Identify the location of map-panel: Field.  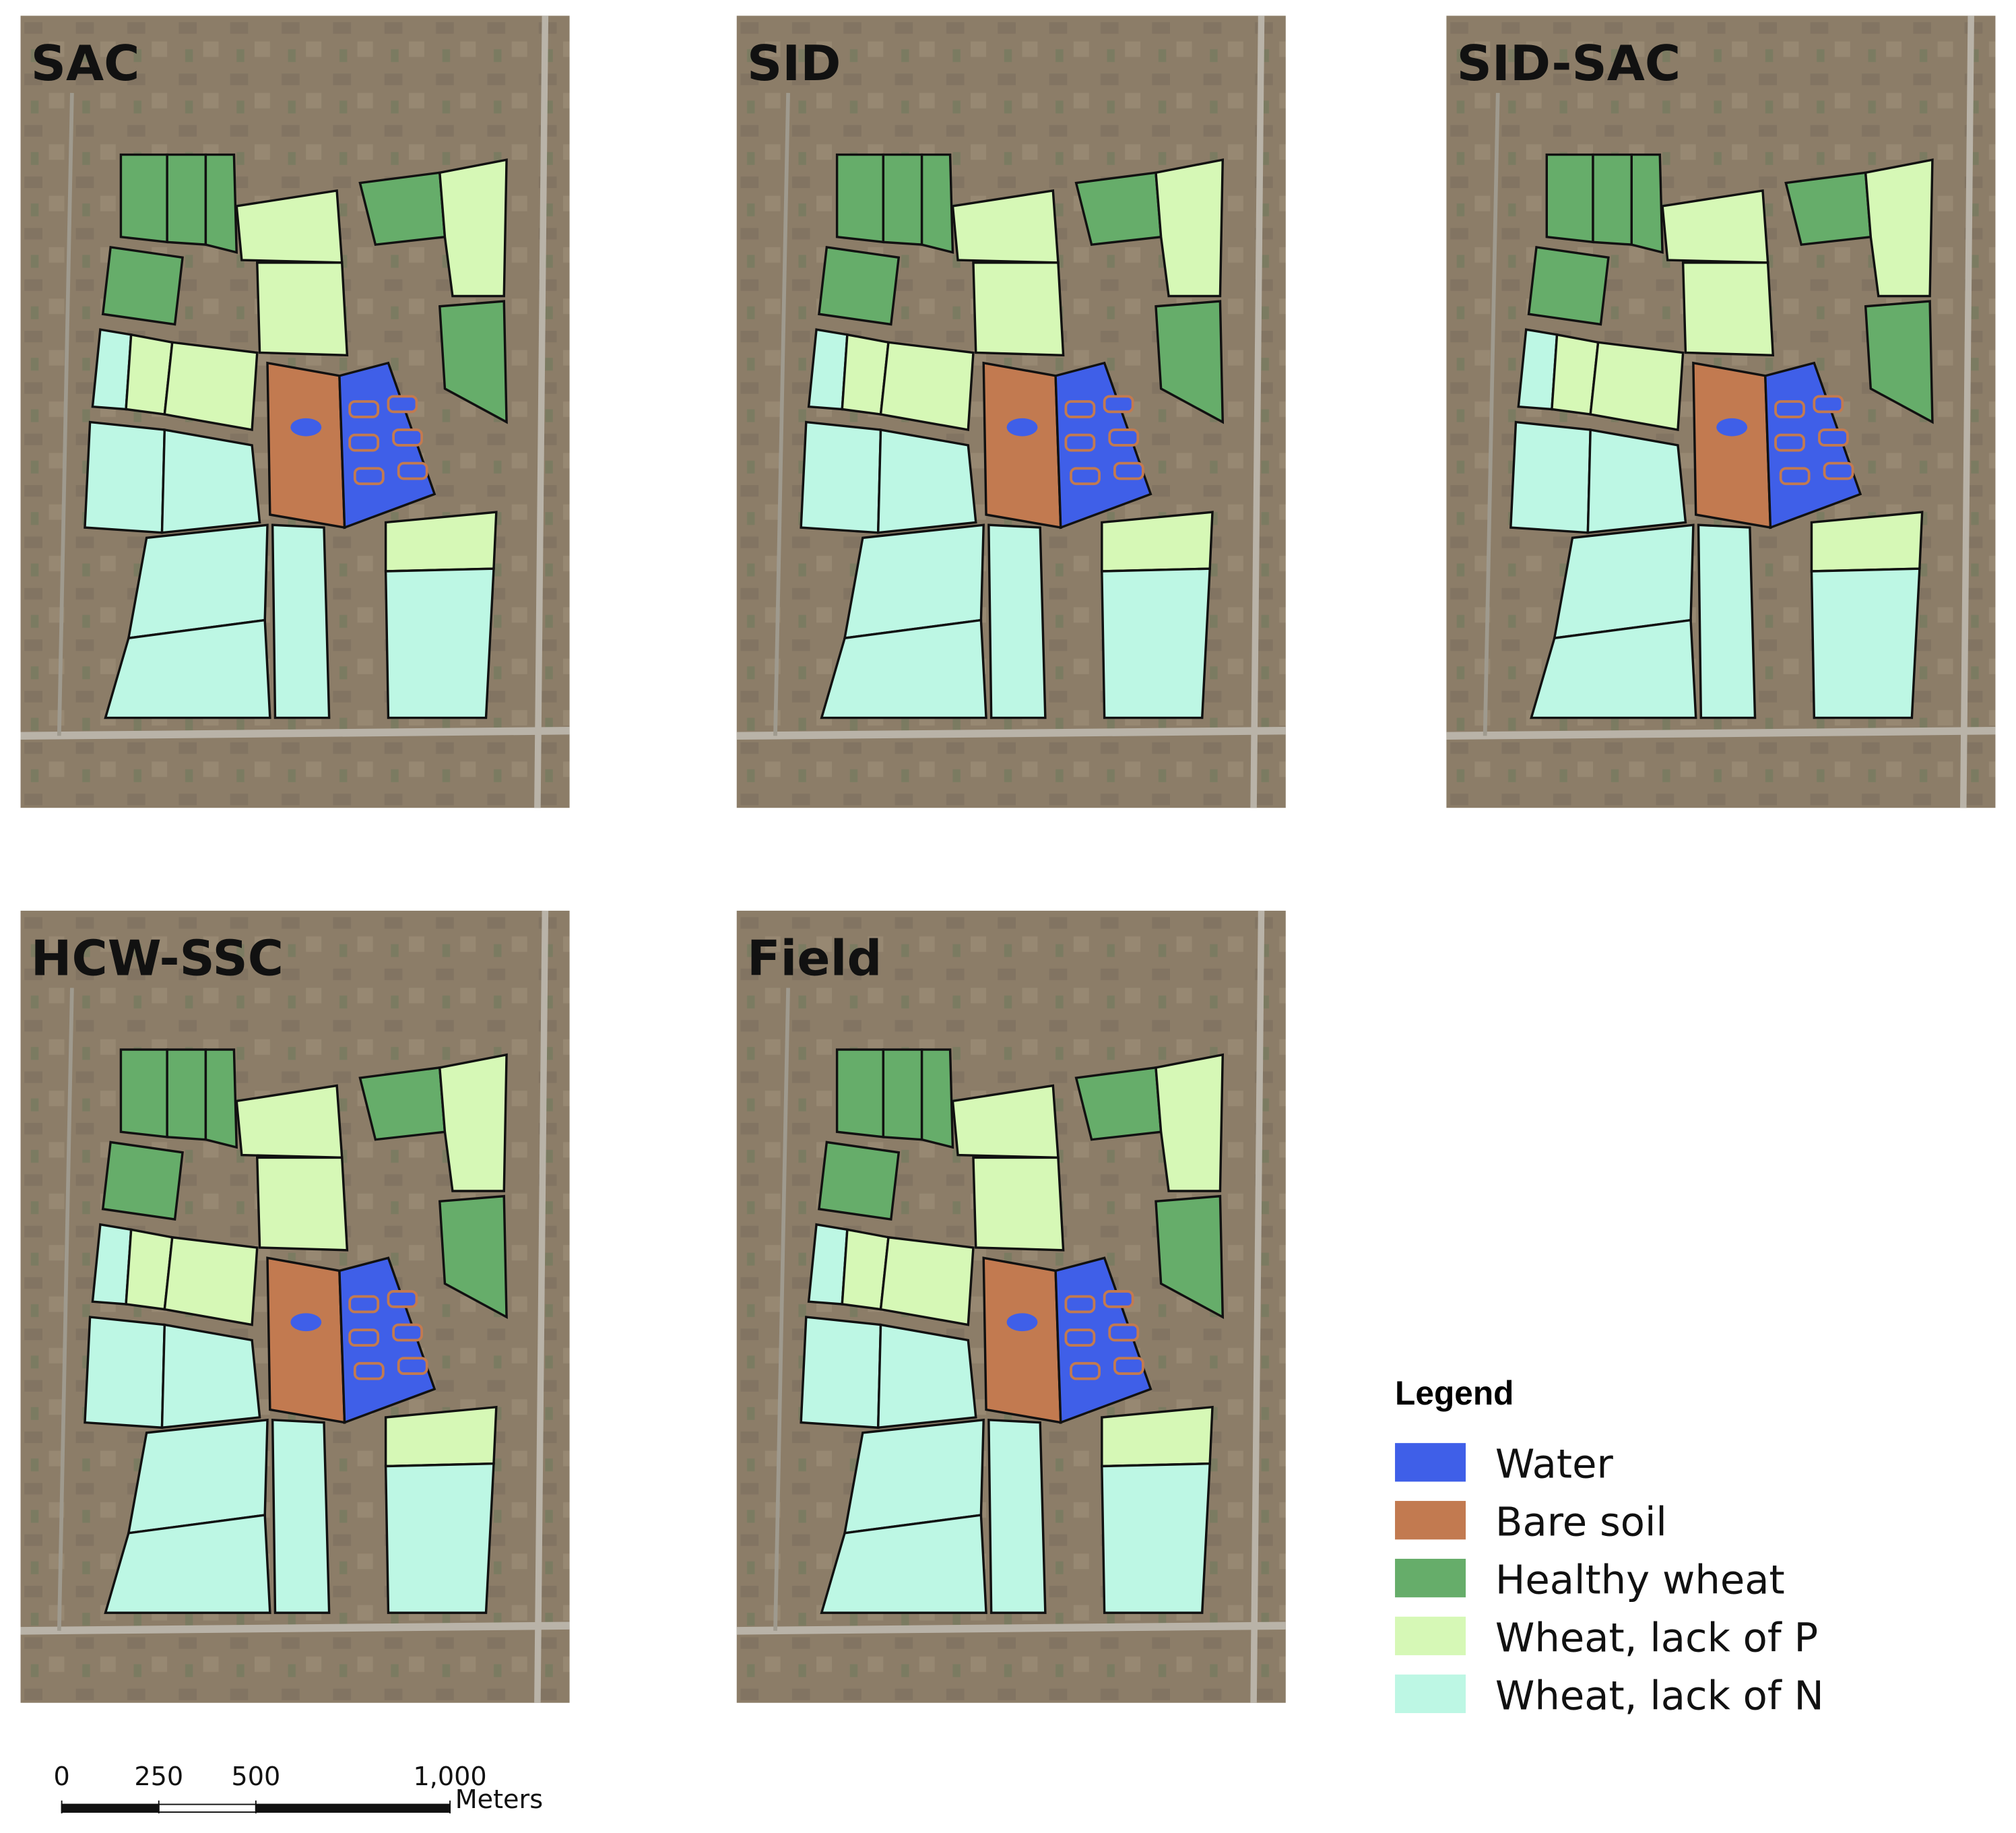
(1011, 1306).